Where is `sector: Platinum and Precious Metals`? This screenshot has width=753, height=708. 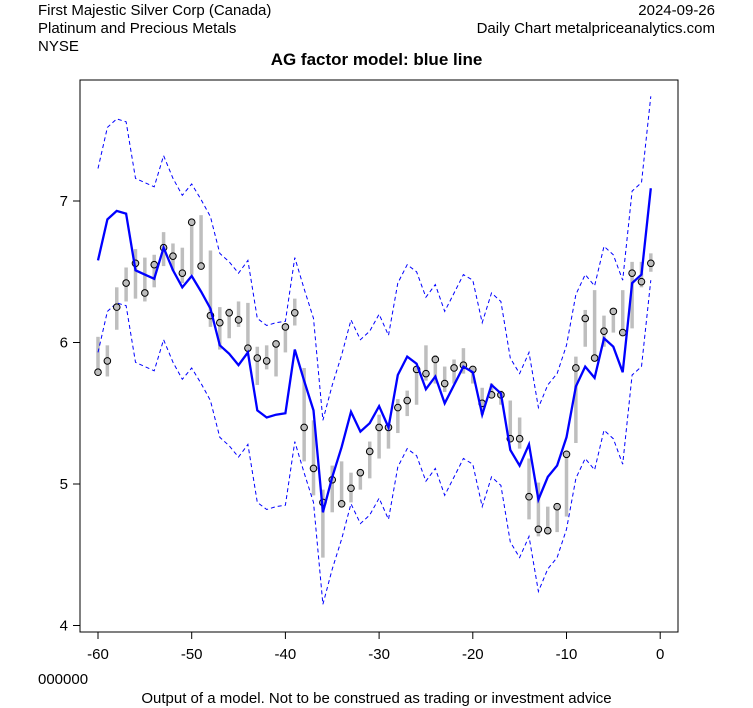 sector: Platinum and Precious Metals is located at coordinates (137, 28).